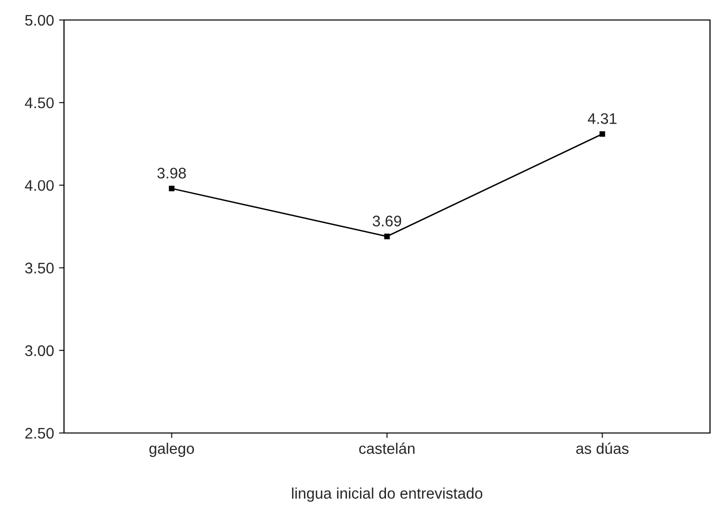 Image resolution: width=712 pixels, height=507 pixels. Describe the element at coordinates (39, 350) in the screenshot. I see `y-tick-label: 3.00` at that location.